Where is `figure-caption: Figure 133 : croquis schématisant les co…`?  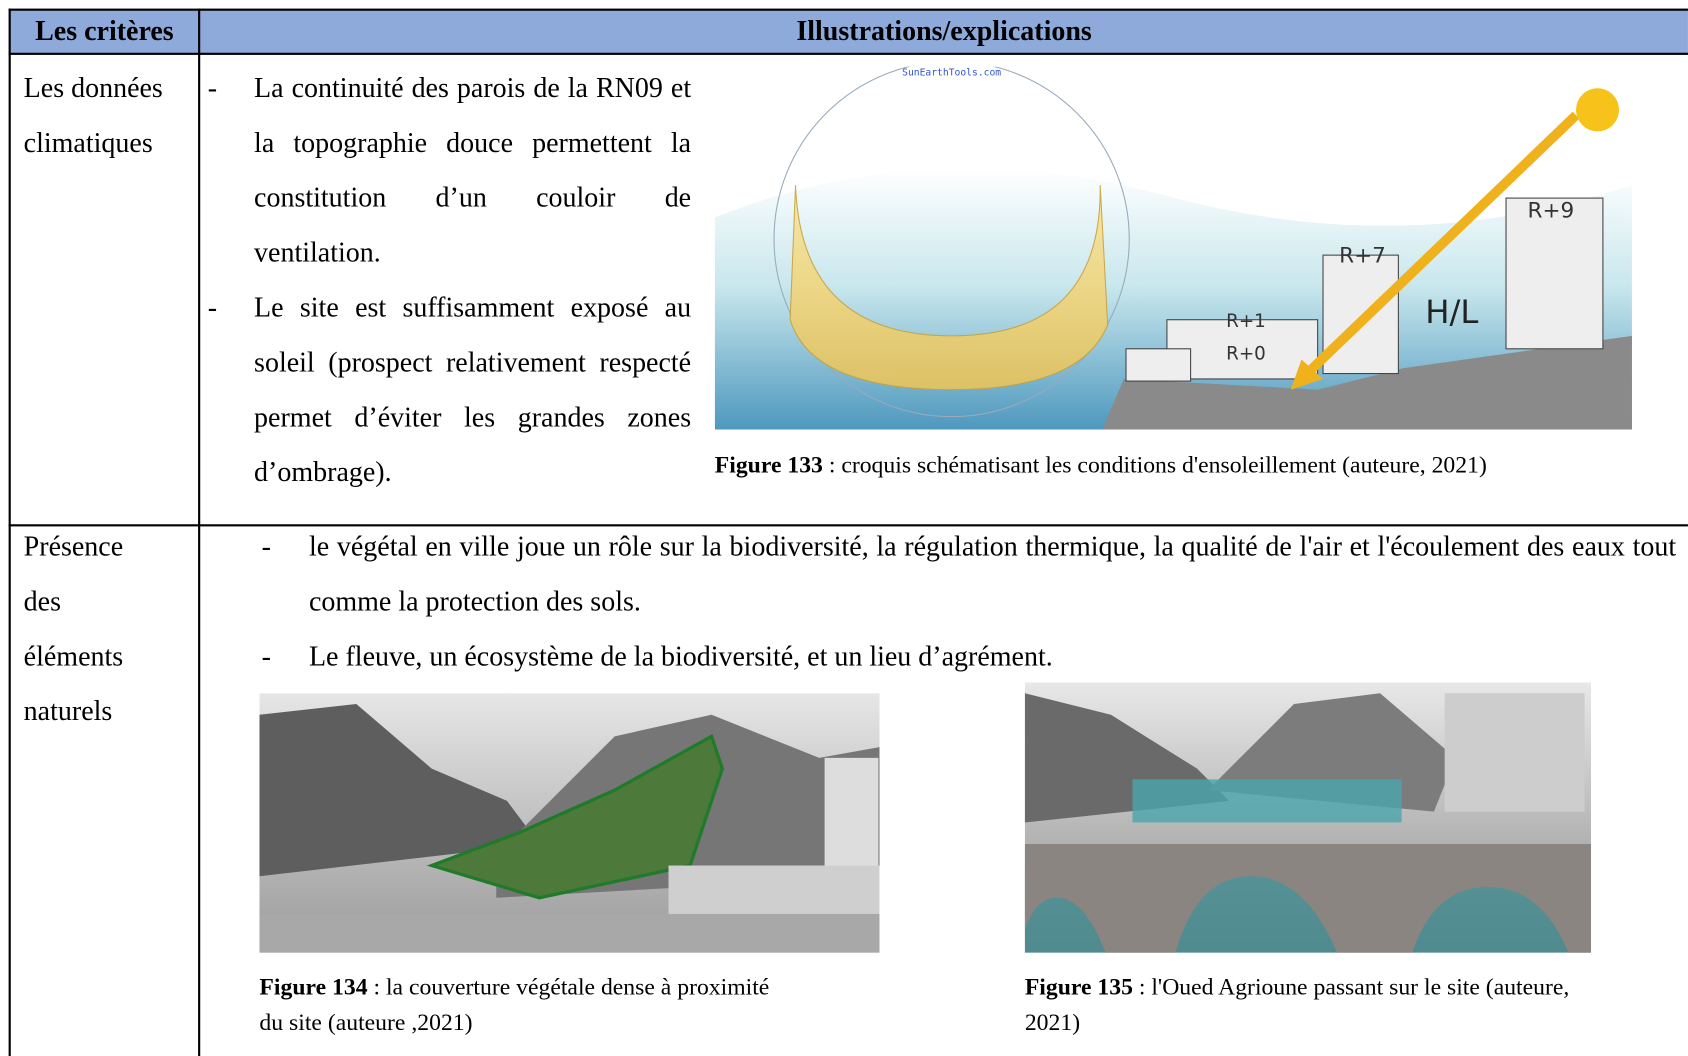 figure-caption: Figure 133 : croquis schématisant les co… is located at coordinates (1101, 465).